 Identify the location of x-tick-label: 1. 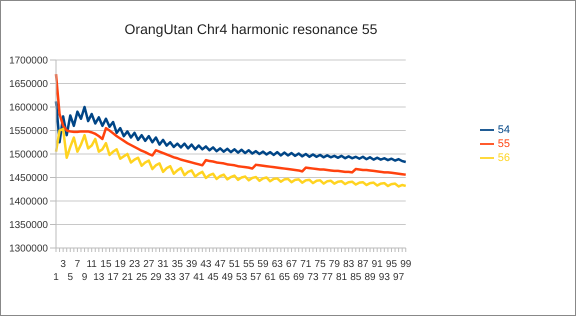
(56, 277).